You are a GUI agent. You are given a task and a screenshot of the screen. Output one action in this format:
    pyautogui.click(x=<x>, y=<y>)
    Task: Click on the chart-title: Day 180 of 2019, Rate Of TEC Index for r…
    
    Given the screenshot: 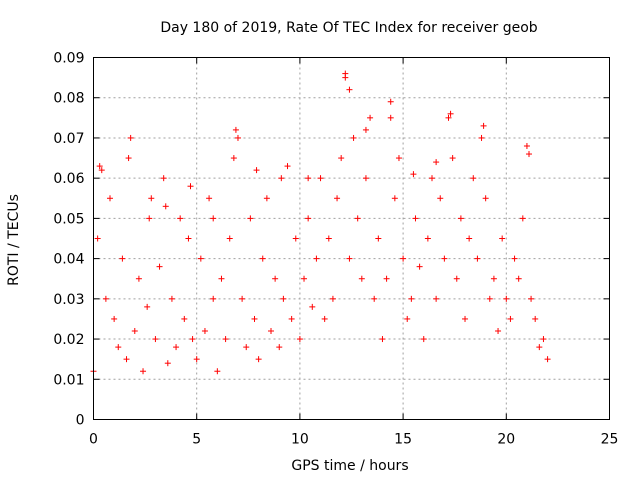 What is the action you would take?
    pyautogui.click(x=348, y=28)
    